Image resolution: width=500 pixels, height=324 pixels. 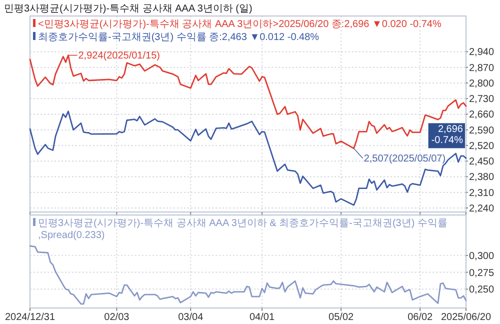 I want to click on y-tick-label: 0,250, so click(x=481, y=290).